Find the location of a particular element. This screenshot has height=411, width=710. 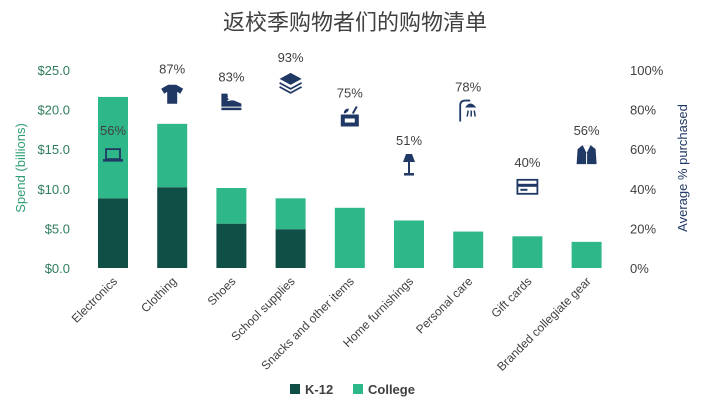

percent-label: 87% is located at coordinates (172, 69).